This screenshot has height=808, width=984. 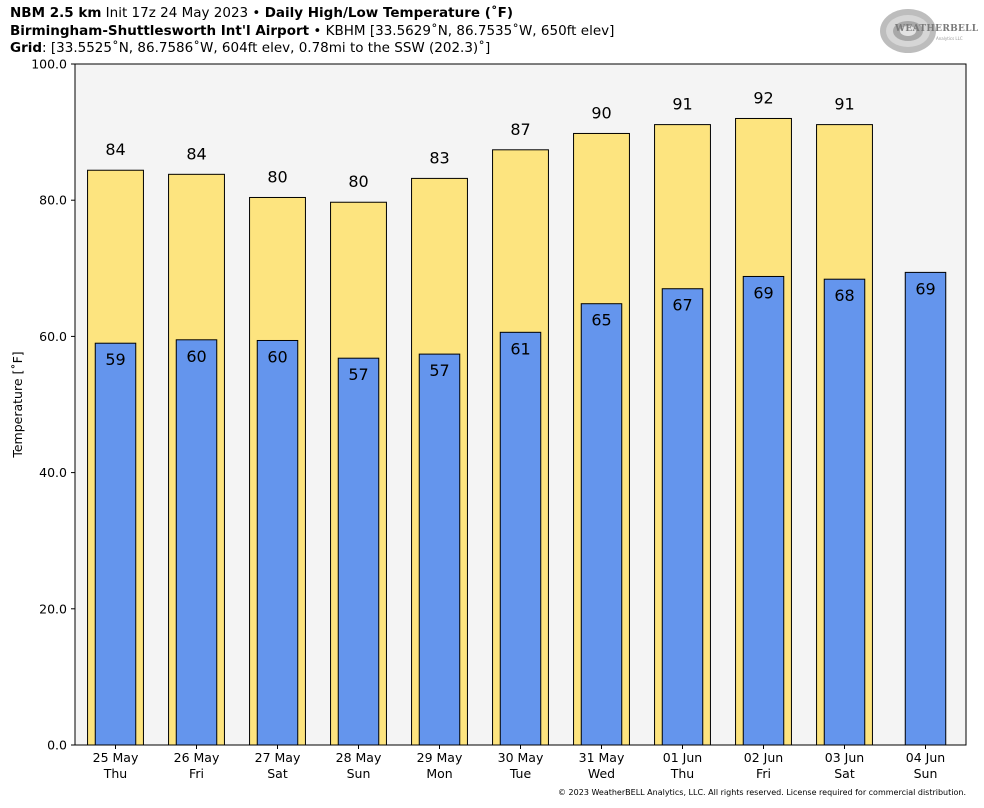 What do you see at coordinates (183, 13) in the screenshot?
I see `init-time: Init 17z 24 May 2023 •` at bounding box center [183, 13].